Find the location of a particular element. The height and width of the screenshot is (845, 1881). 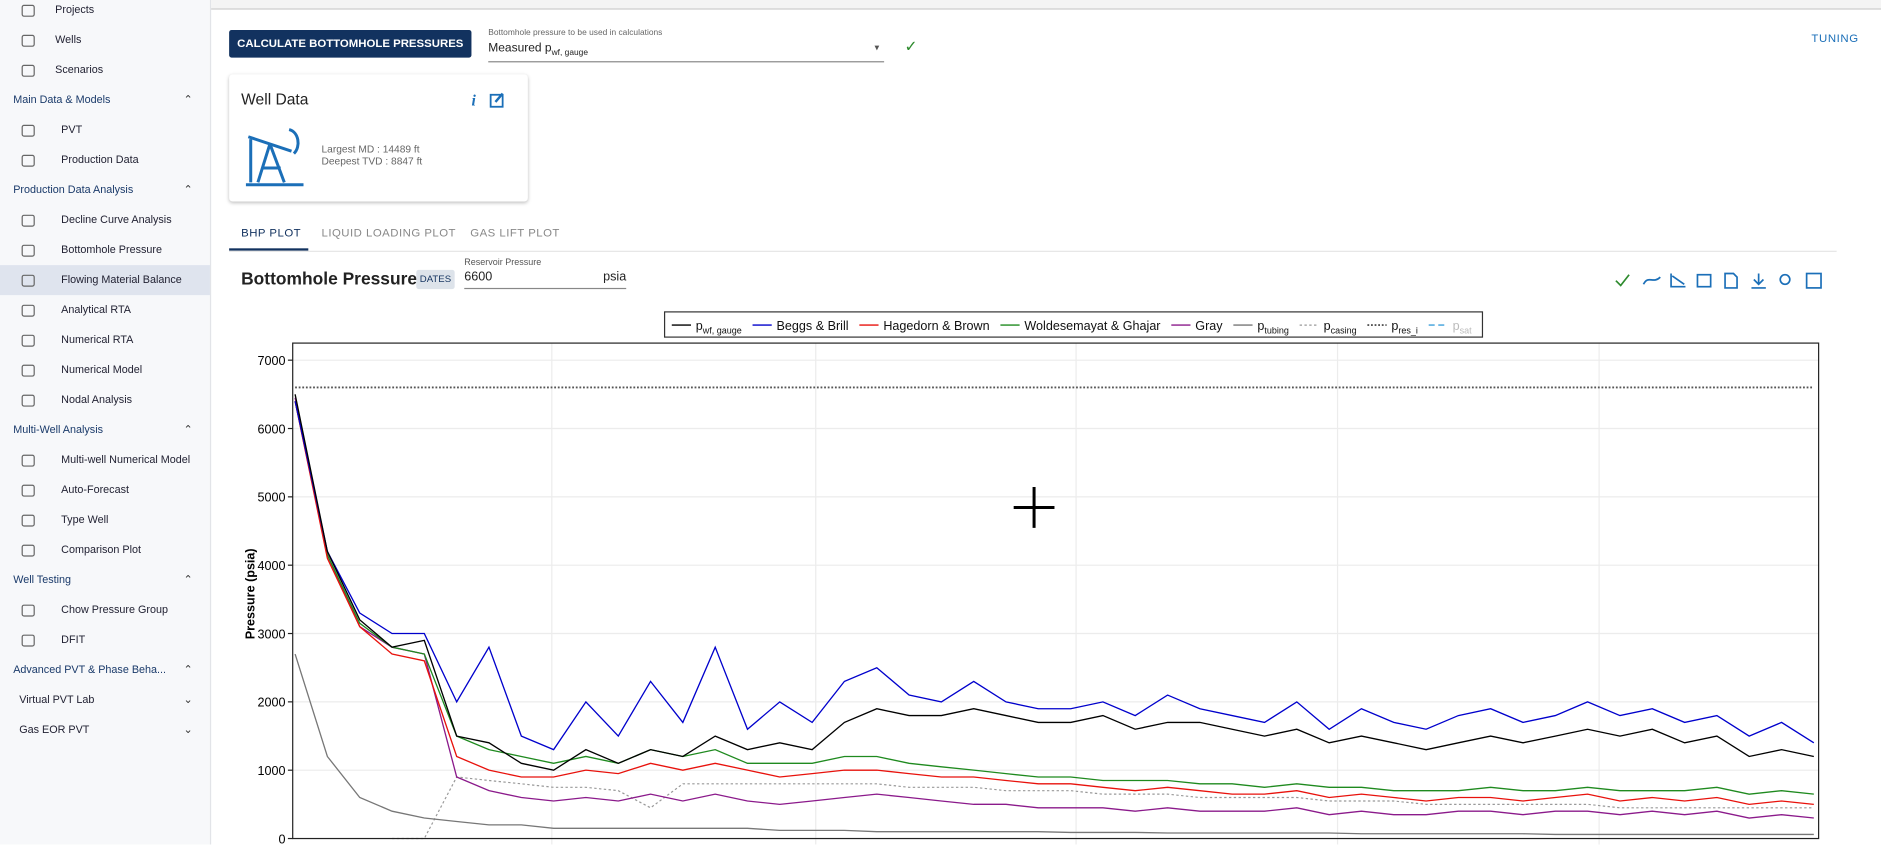

nav-item: Numerical RTA is located at coordinates (105, 340).